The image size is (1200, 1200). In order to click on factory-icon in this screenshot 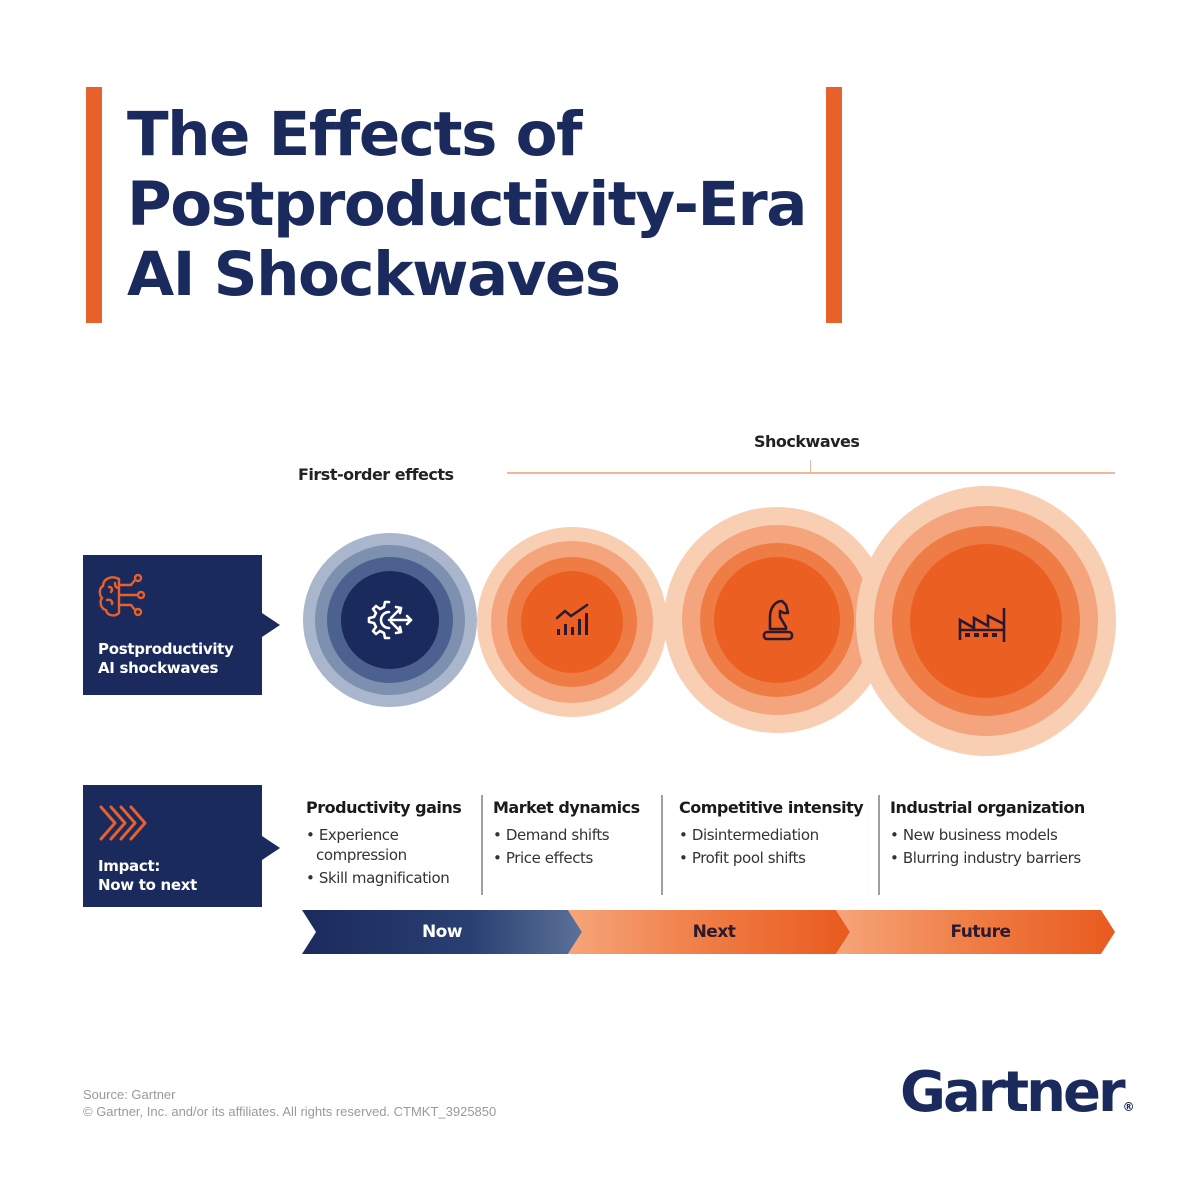, I will do `click(982, 625)`.